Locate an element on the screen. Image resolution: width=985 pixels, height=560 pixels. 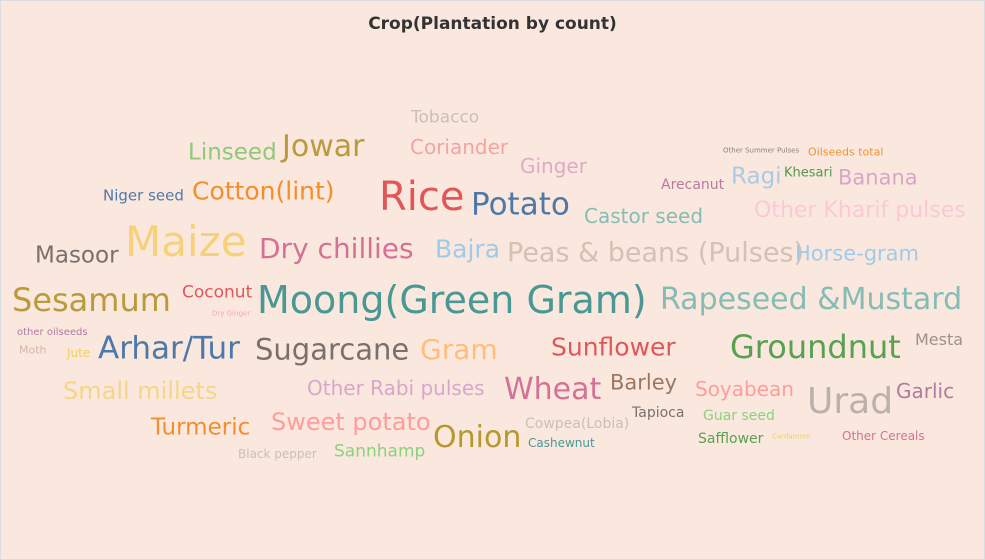
word-other-rabi-pulses: Other Rabi pulses is located at coordinates (396, 388).